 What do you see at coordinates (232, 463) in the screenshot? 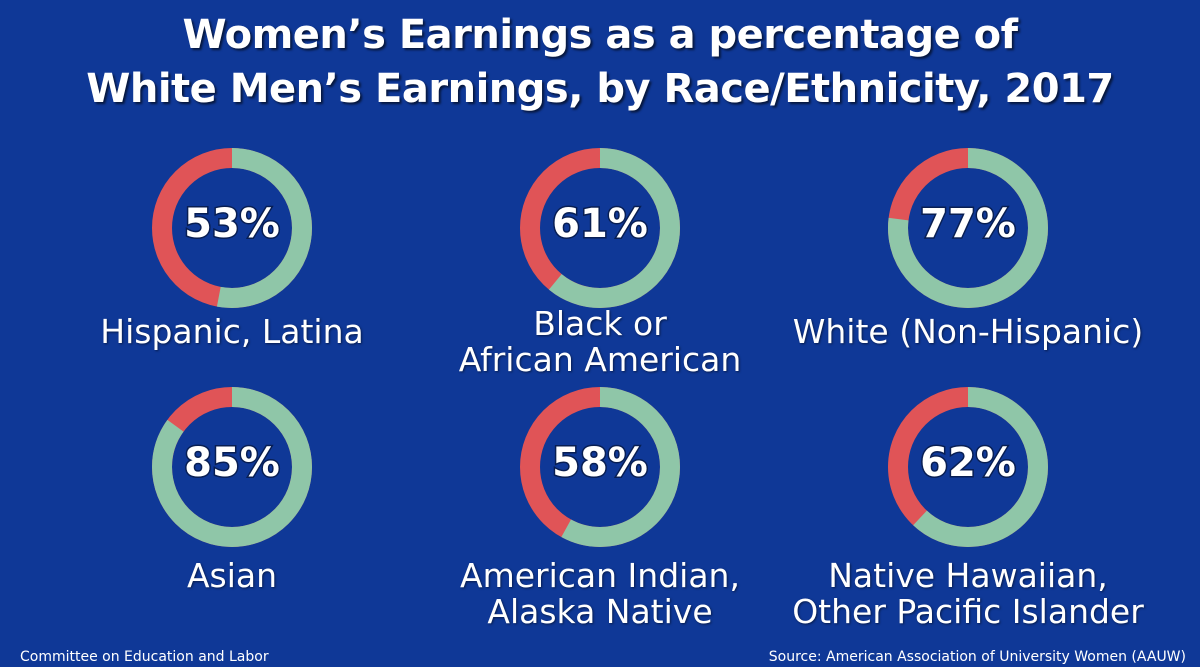
I see `donut-percentage-label: 85%` at bounding box center [232, 463].